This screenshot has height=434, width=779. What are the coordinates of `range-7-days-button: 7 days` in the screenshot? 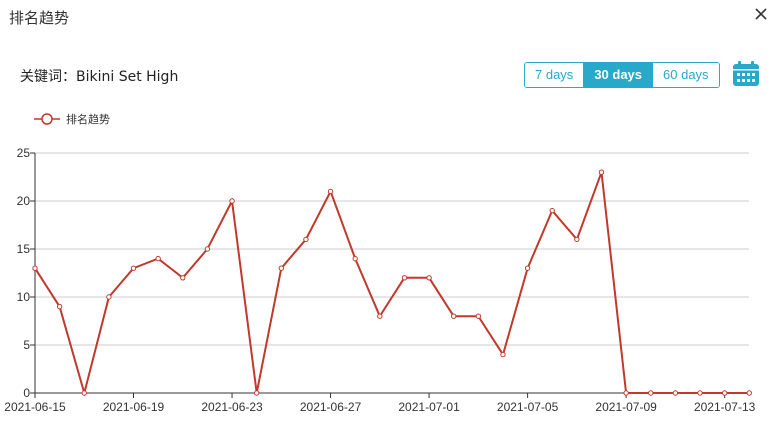 It's located at (554, 75).